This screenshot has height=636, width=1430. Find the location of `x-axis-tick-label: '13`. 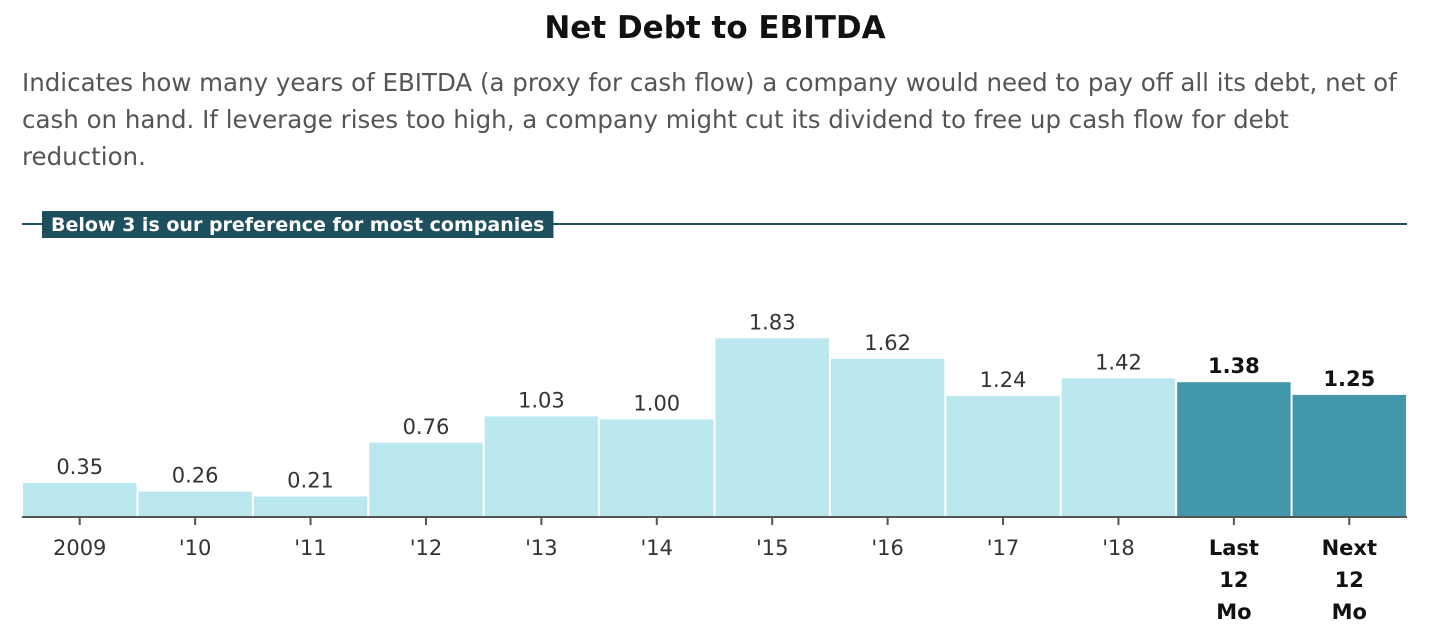

x-axis-tick-label: '13 is located at coordinates (541, 548).